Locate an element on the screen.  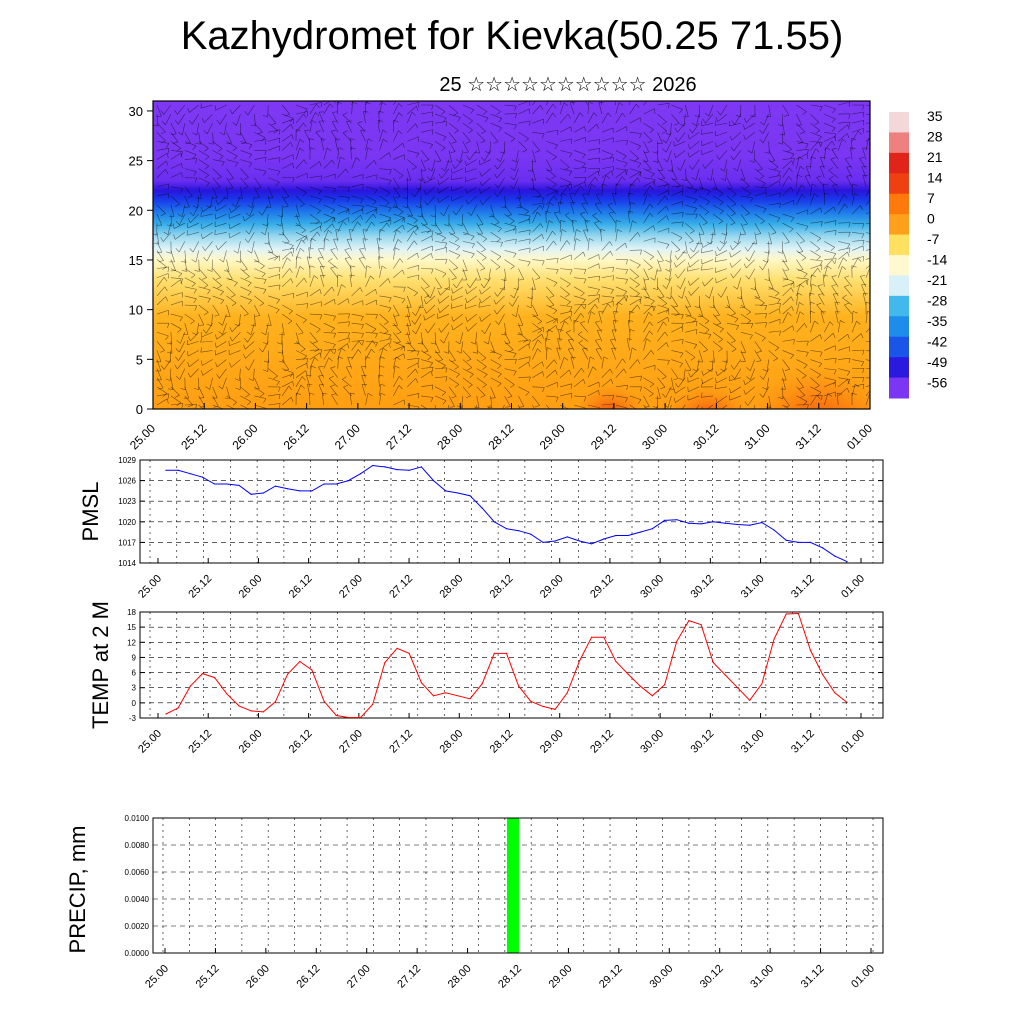
x-tick-label: 29.00 is located at coordinates (552, 742).